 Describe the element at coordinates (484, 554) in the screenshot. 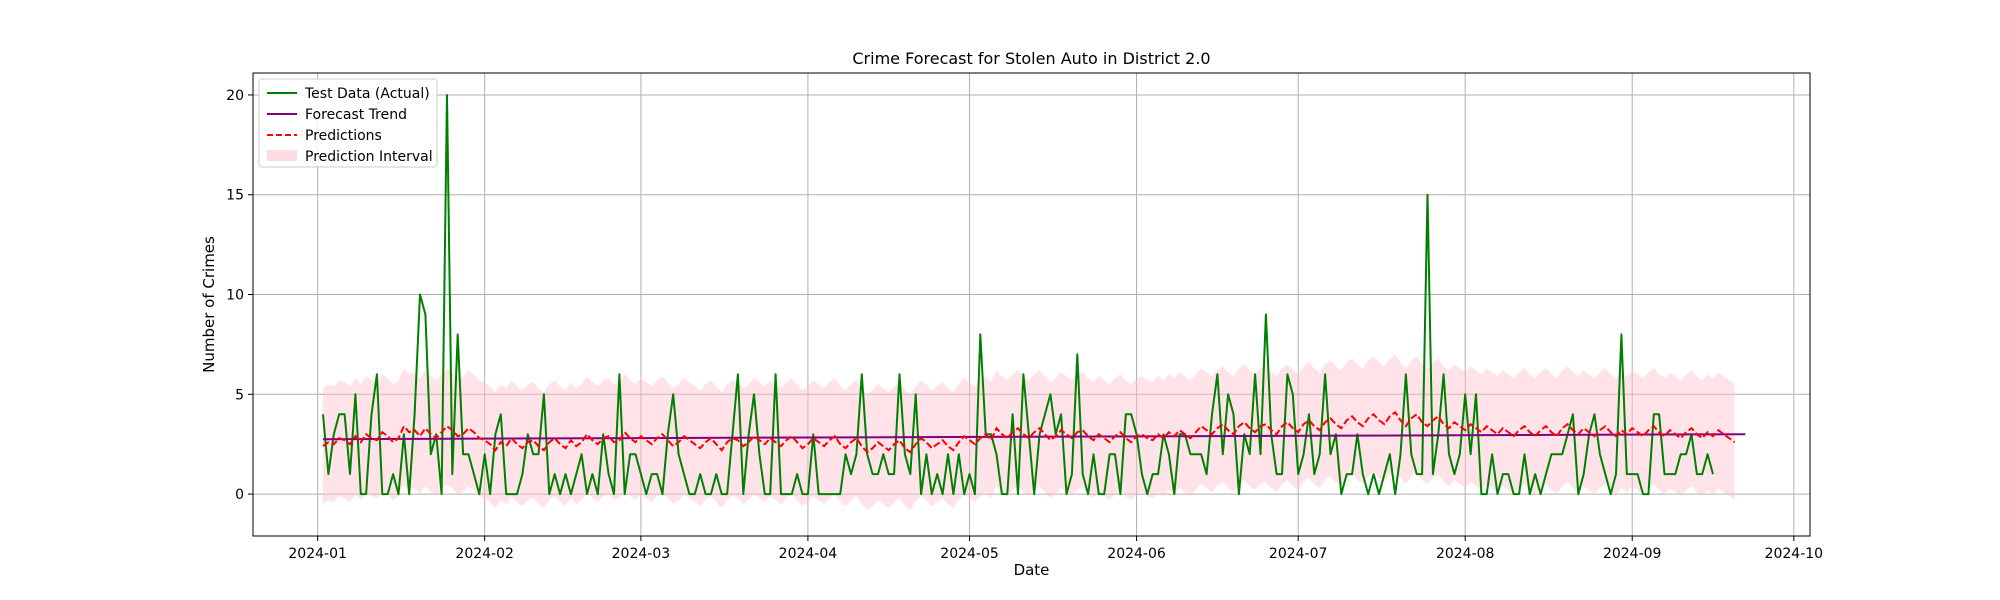

I see `x-tick-label: 2024-02` at that location.